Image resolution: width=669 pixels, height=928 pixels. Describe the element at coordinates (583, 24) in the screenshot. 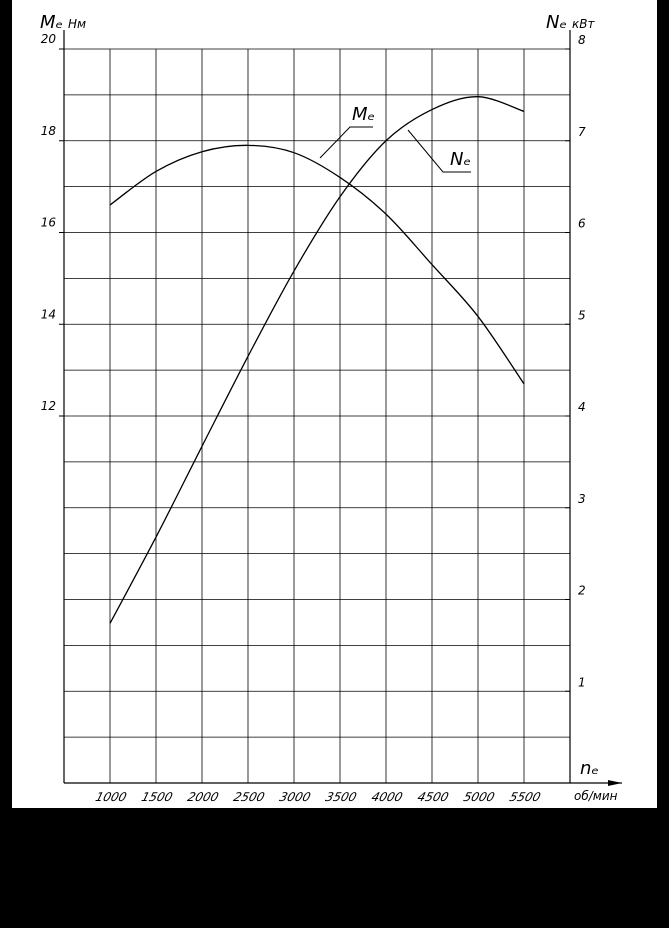

I see `y2-axis-unit: кВт` at that location.